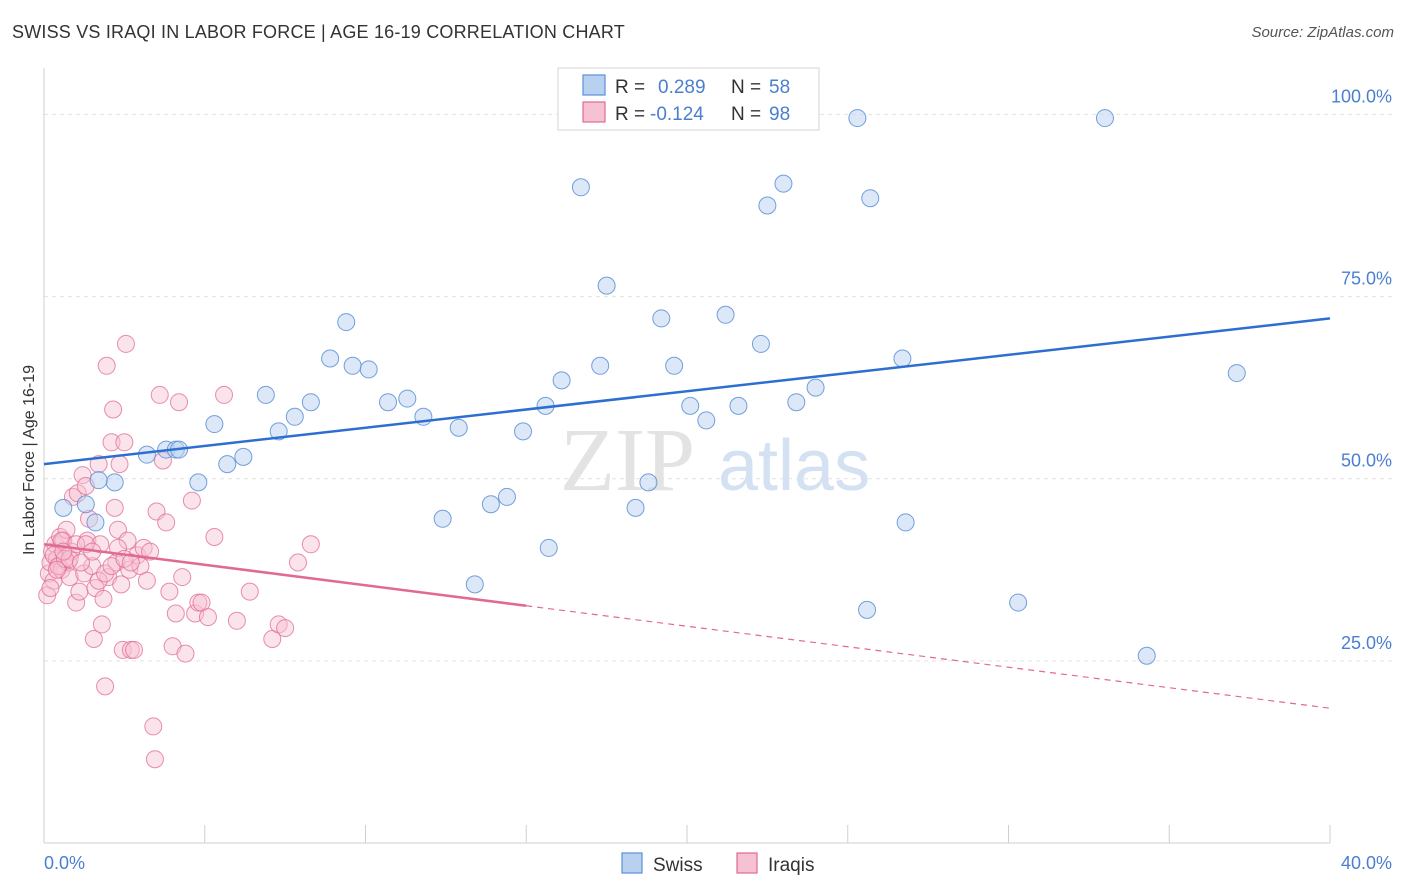 This screenshot has width=1406, height=892. Describe the element at coordinates (627, 460) in the screenshot. I see `watermark-zip: ZIP` at that location.